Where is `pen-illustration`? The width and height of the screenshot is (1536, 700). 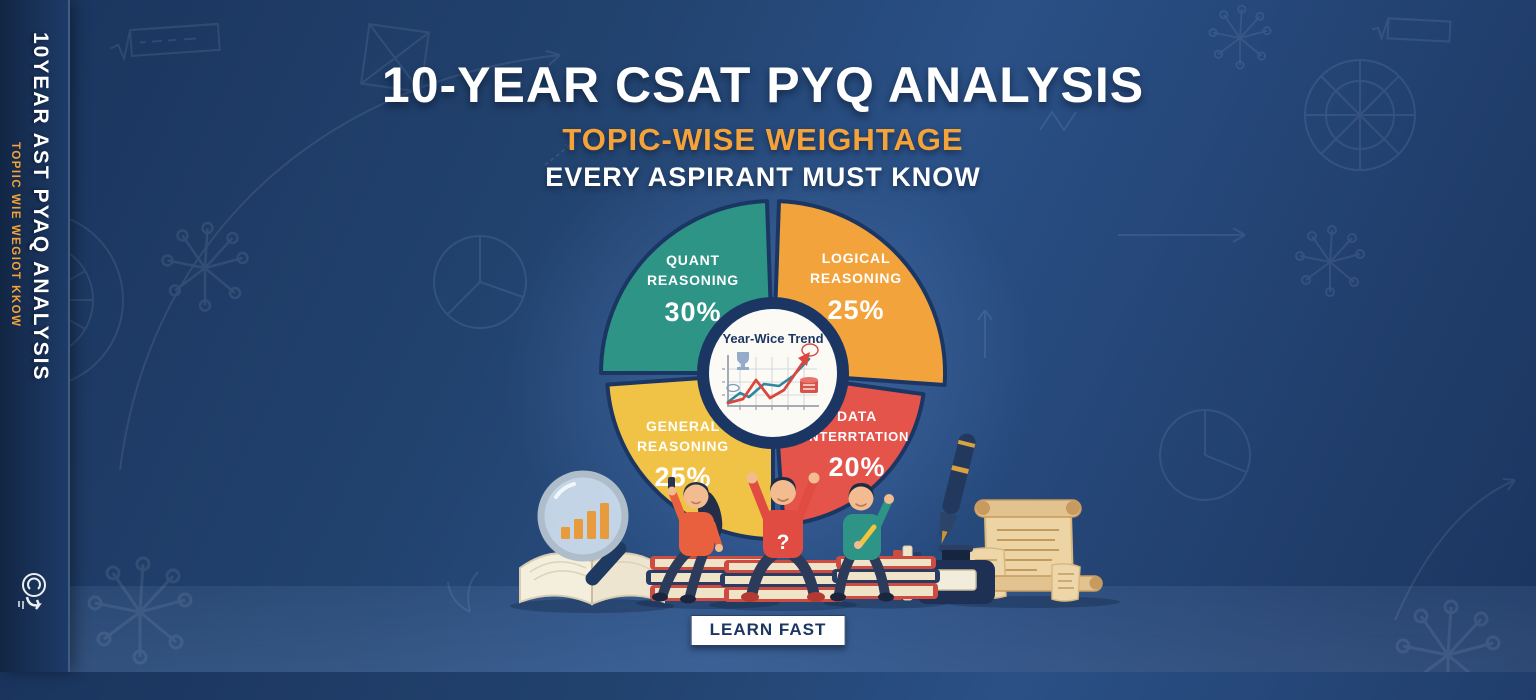
pen-illustration is located at coordinates (957, 488).